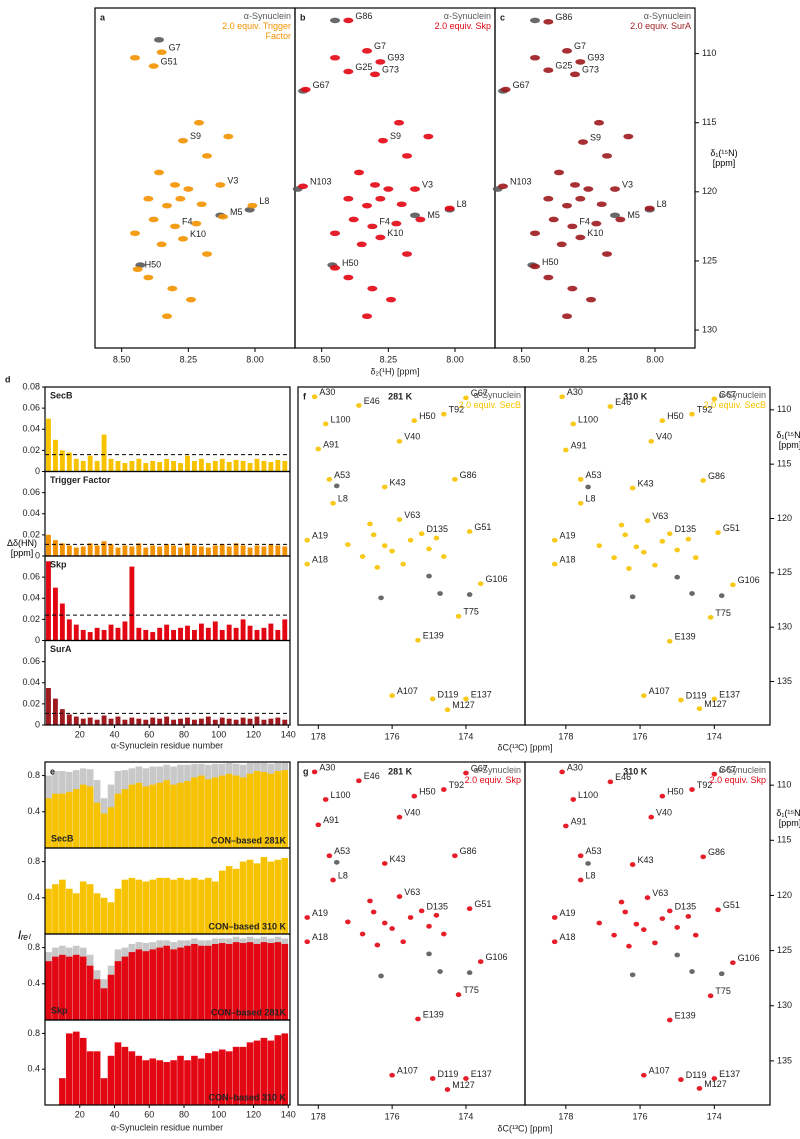 The height and width of the screenshot is (1139, 800). I want to click on panel-letter: d, so click(8, 379).